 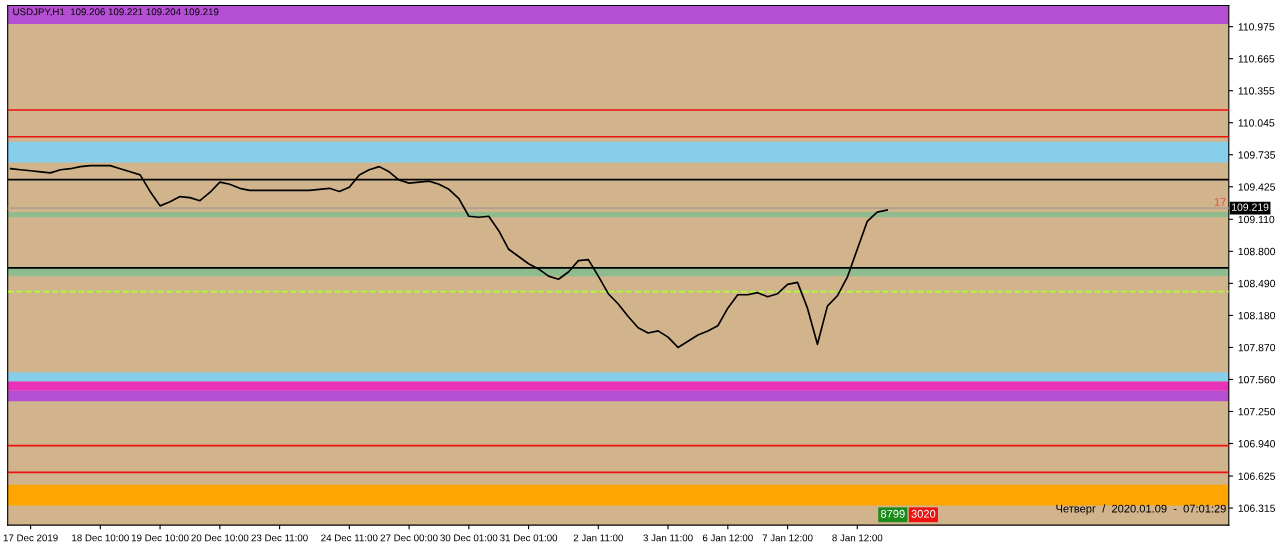 What do you see at coordinates (220, 538) in the screenshot?
I see `x-tick-label: 20 Dec 10:00` at bounding box center [220, 538].